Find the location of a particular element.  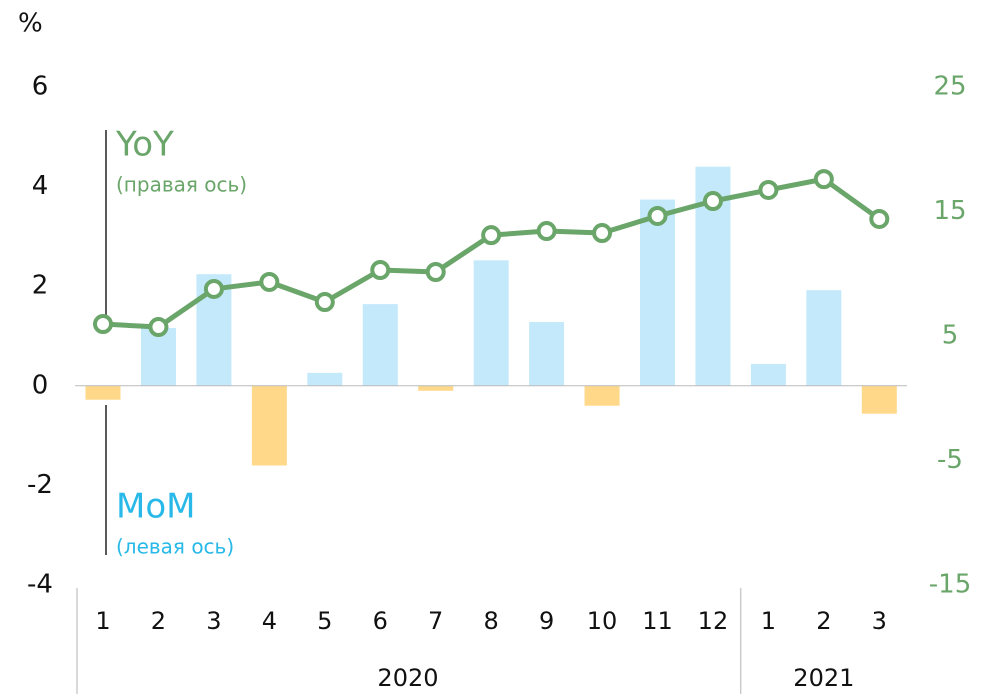

y-tick-label: 4 is located at coordinates (40, 186).